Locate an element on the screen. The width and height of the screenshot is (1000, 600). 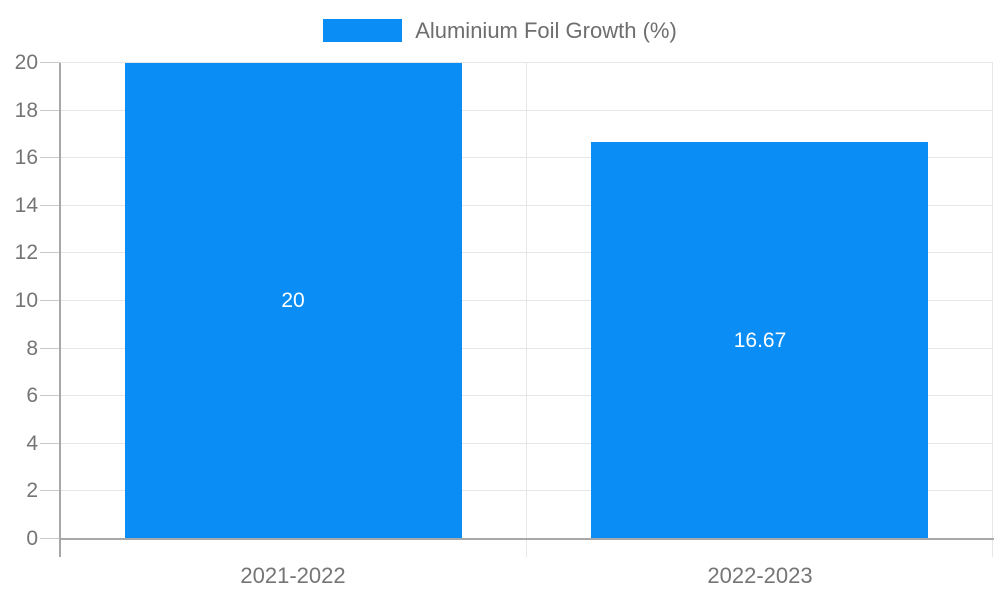
y-tick-label: 12 is located at coordinates (26, 252).